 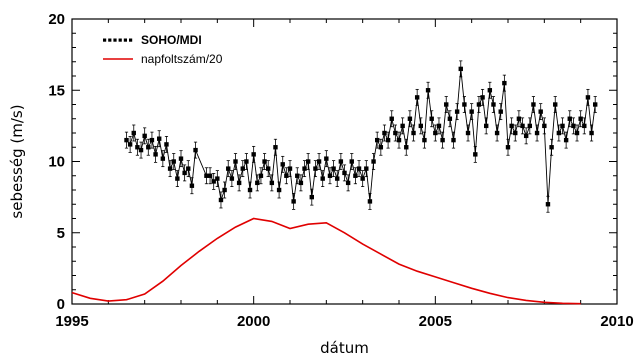 What do you see at coordinates (71, 321) in the screenshot?
I see `x-tick-label: 1995` at bounding box center [71, 321].